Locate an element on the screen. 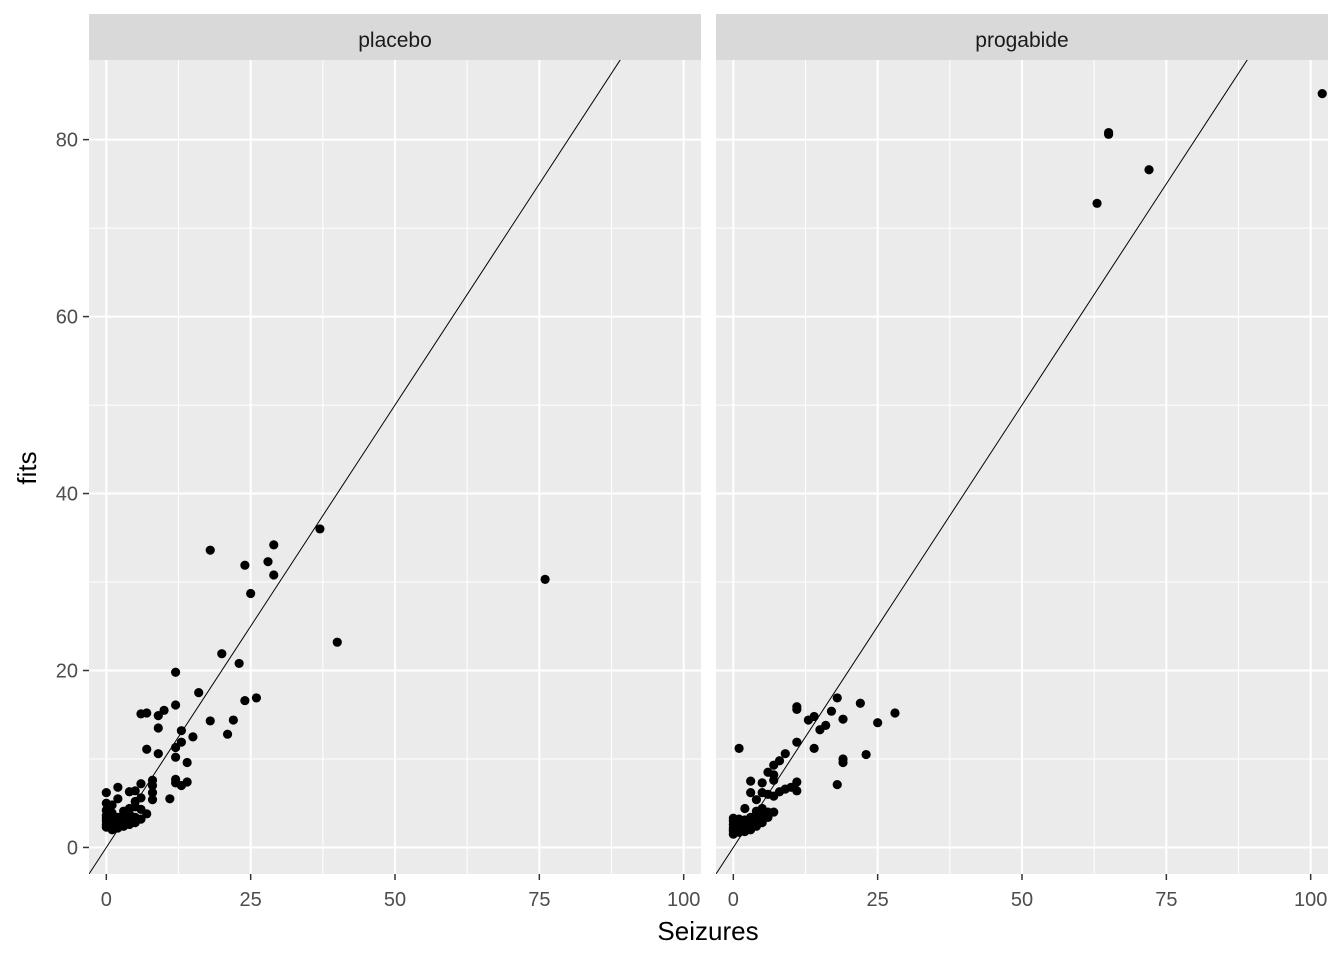 The height and width of the screenshot is (965, 1344). y-tick-label: 0 is located at coordinates (72, 848).